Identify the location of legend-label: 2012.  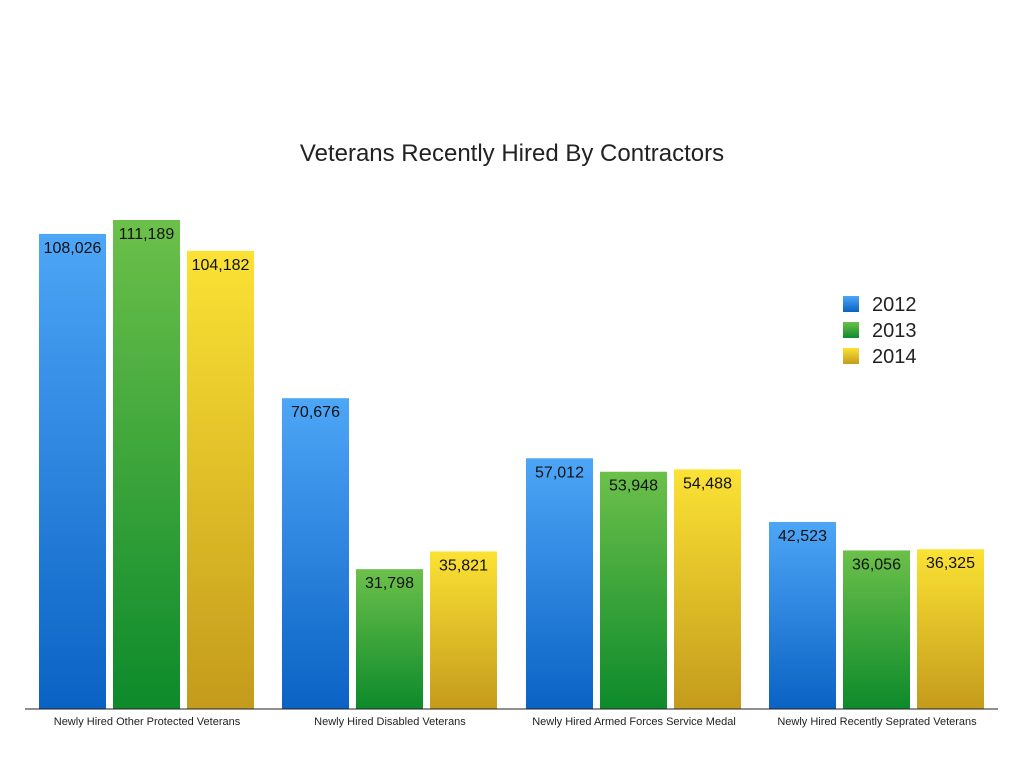
(894, 305).